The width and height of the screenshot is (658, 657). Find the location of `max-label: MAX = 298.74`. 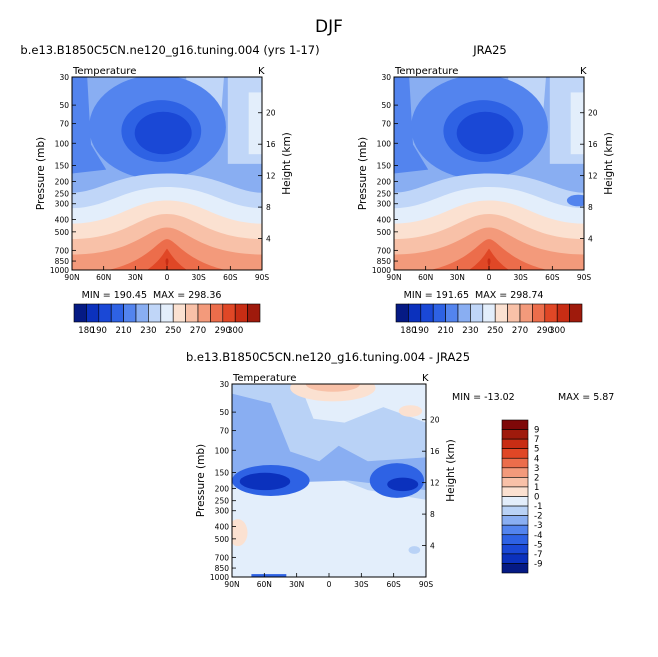

max-label: MAX = 298.74 is located at coordinates (509, 295).